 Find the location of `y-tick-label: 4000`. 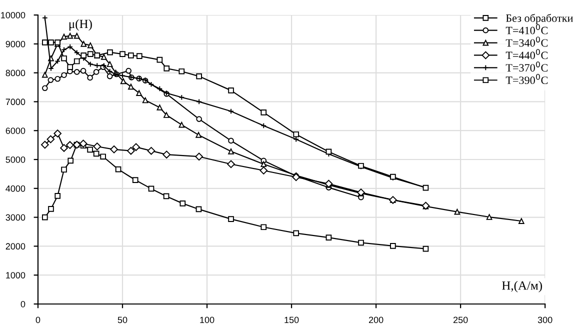

y-tick-label: 4000 is located at coordinates (16, 188).